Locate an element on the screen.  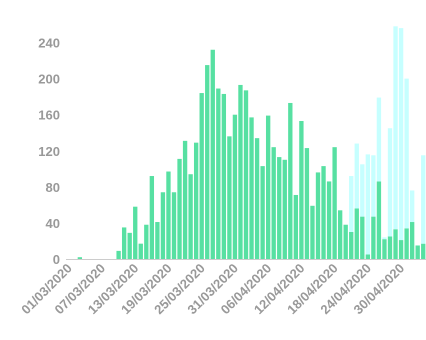
y-tick-label: 200 is located at coordinates (49, 79).